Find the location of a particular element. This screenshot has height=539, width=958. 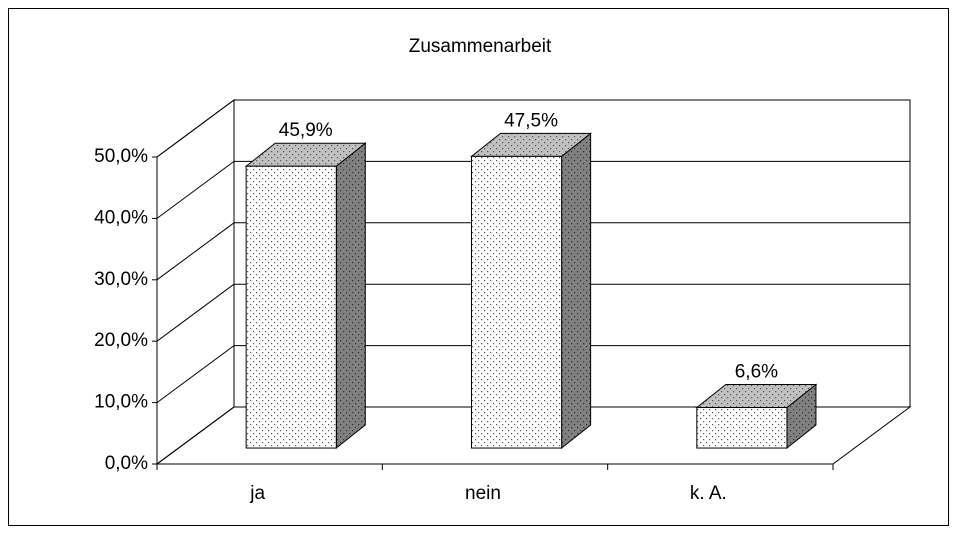

y-tick-label: 30,0% is located at coordinates (121, 279).